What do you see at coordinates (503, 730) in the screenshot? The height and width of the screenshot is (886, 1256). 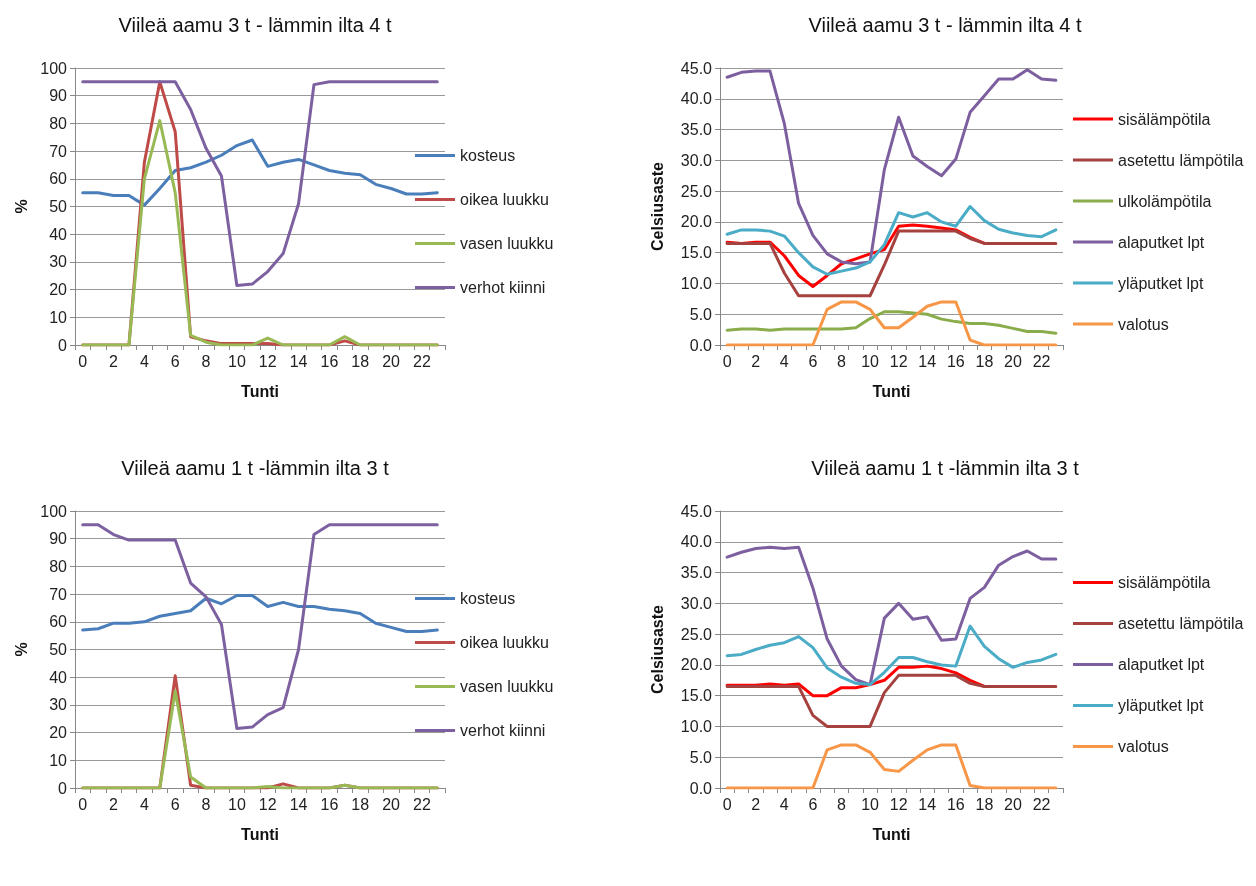 I see `legend-label: verhot kiinni` at bounding box center [503, 730].